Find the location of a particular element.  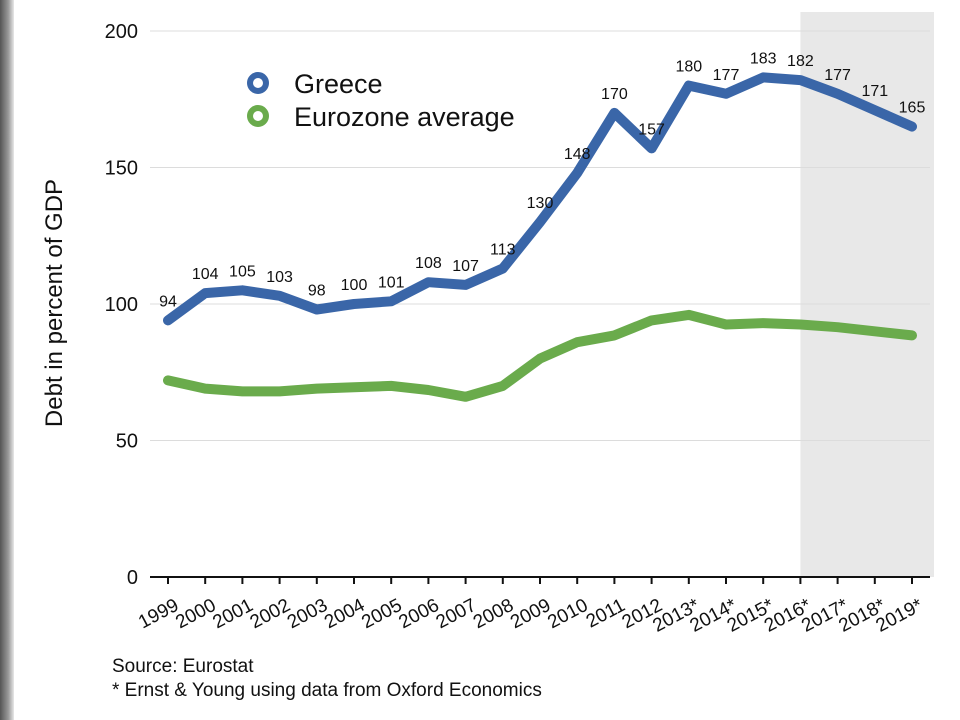

data-label: 165 is located at coordinates (912, 108).